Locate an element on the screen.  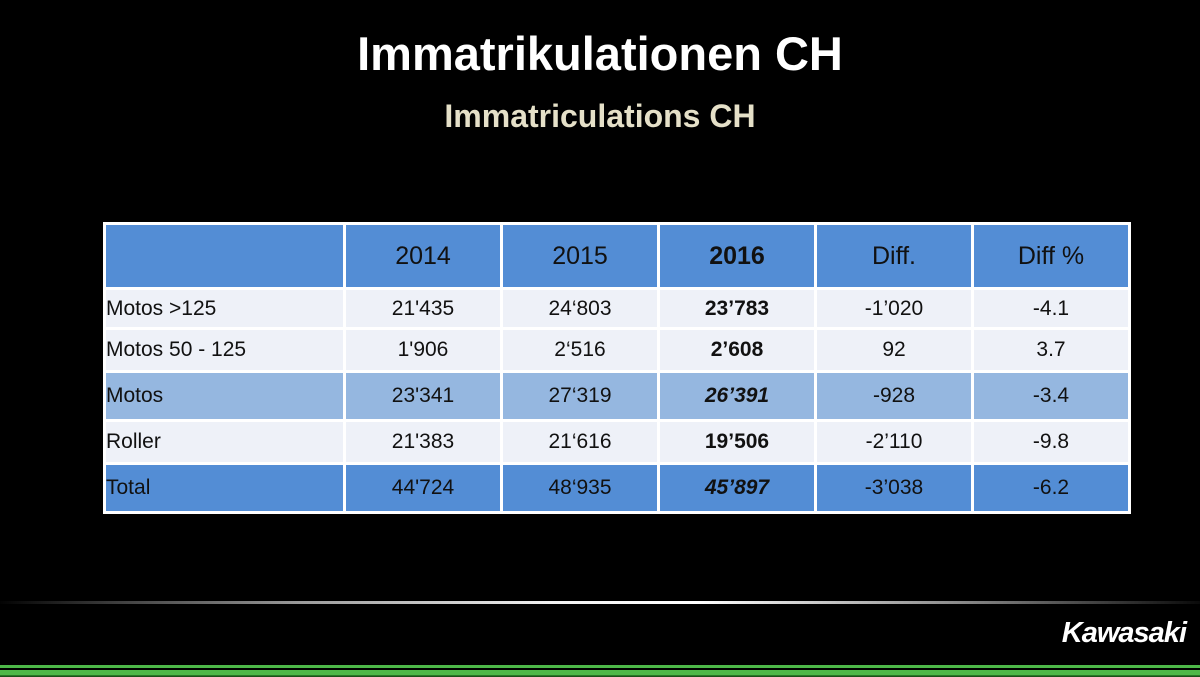
header-diff-percent: Diff % is located at coordinates (1051, 256).